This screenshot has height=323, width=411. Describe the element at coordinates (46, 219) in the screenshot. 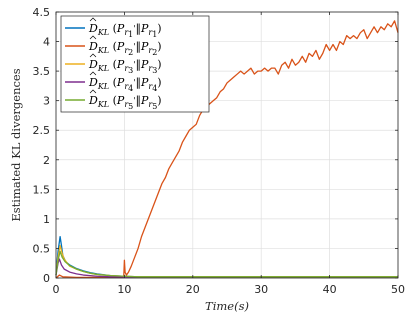

I see `y-tick-label: 1` at that location.